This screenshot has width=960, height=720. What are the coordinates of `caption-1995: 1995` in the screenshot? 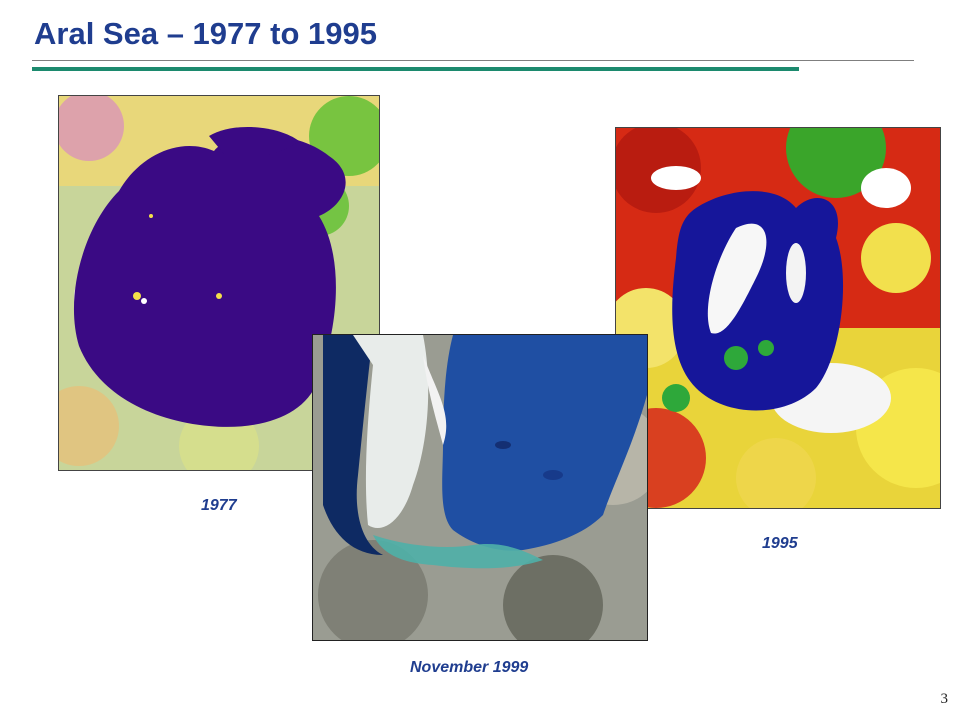 It's located at (780, 543).